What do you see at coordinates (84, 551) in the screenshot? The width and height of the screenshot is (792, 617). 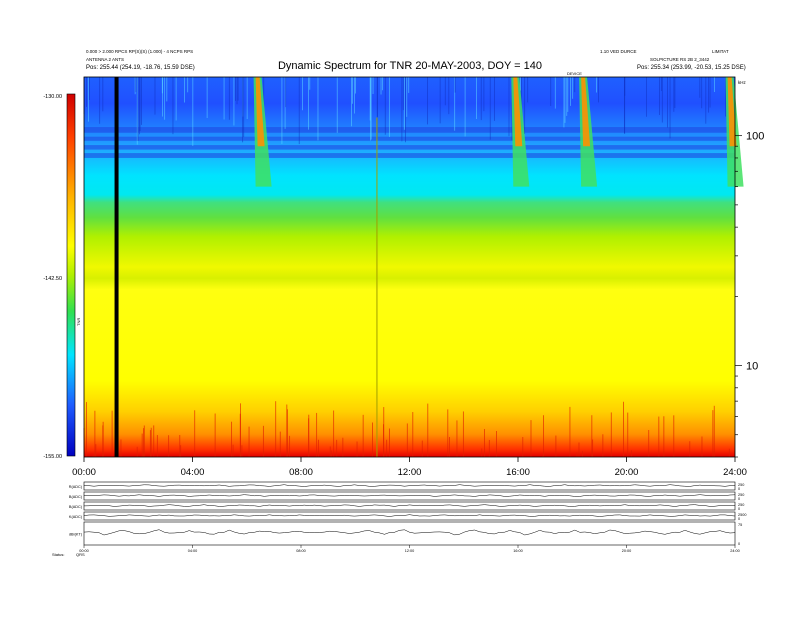 I see `panel-x-tick-label: 00:00` at bounding box center [84, 551].